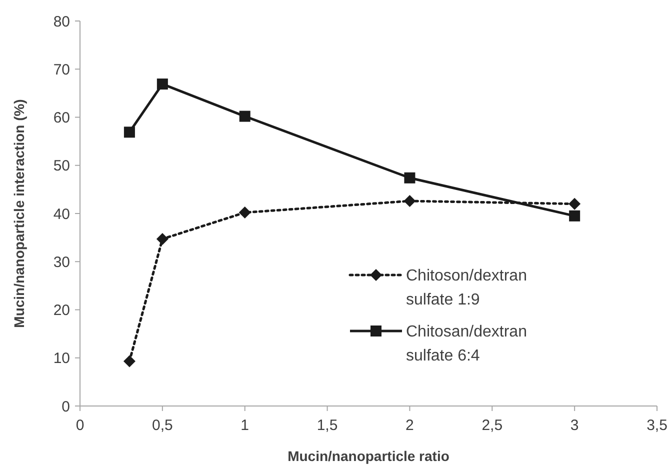  I want to click on legend-label: Chitosan/dextran sulfate 6:4, so click(466, 344).